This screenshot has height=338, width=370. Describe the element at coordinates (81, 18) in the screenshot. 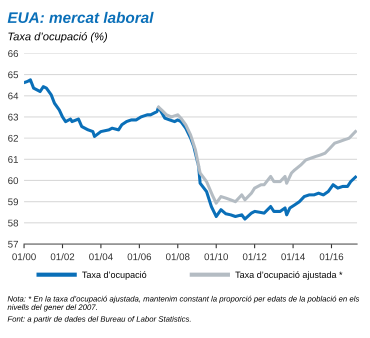

I see `chart-title: EUA: mercat laboral` at that location.